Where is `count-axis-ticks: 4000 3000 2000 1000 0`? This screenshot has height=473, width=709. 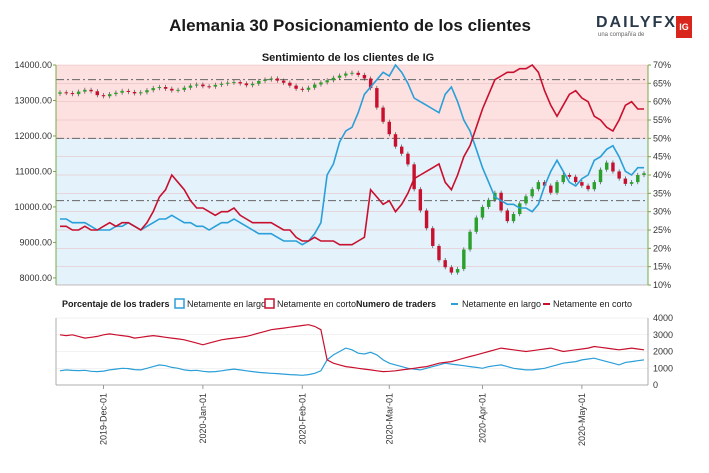
count-axis-ticks: 4000 3000 2000 1000 0 is located at coordinates (663, 351).